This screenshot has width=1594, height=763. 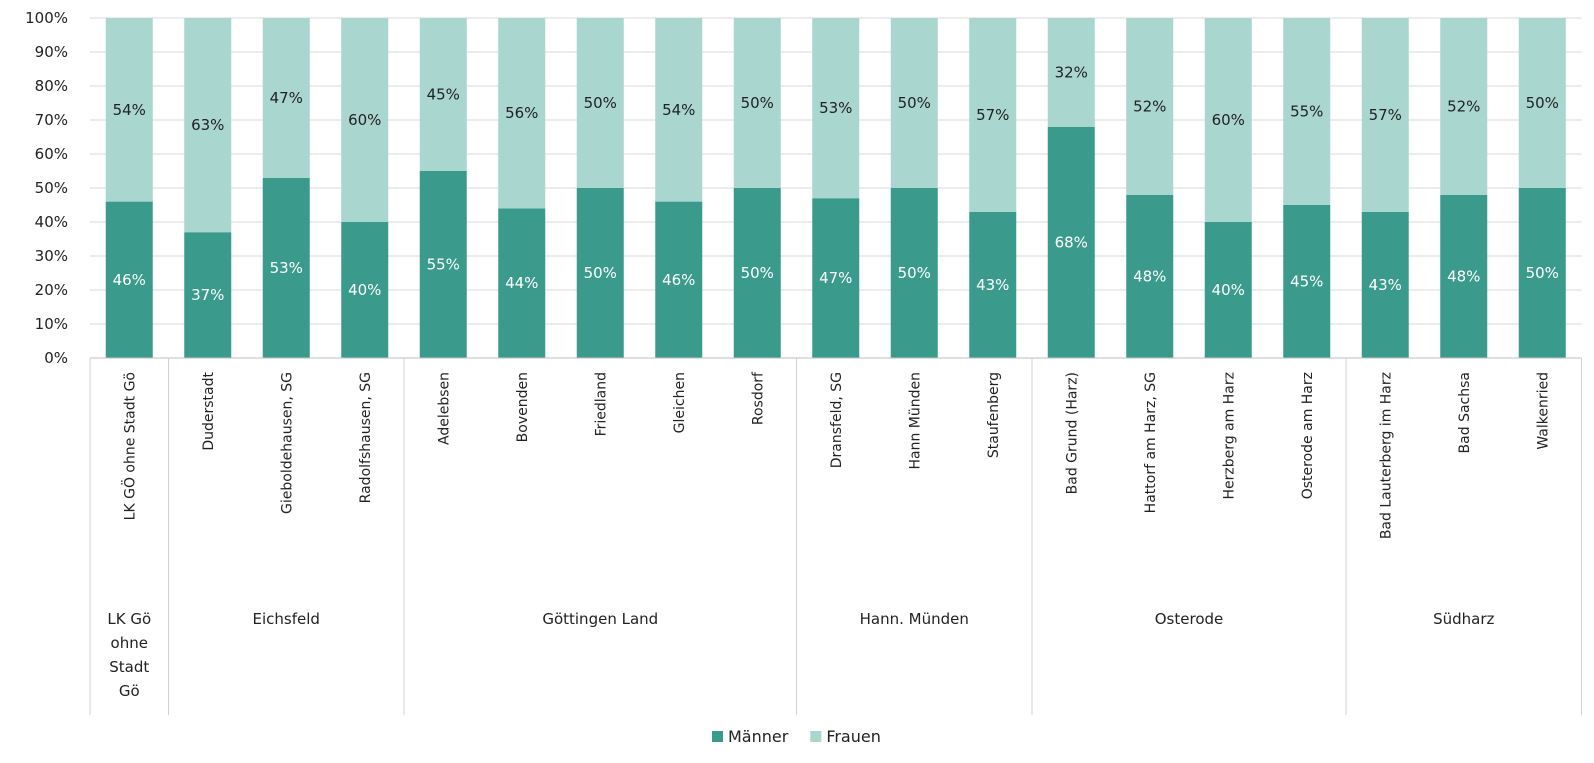 I want to click on data-label-maenner: 55%, so click(x=443, y=265).